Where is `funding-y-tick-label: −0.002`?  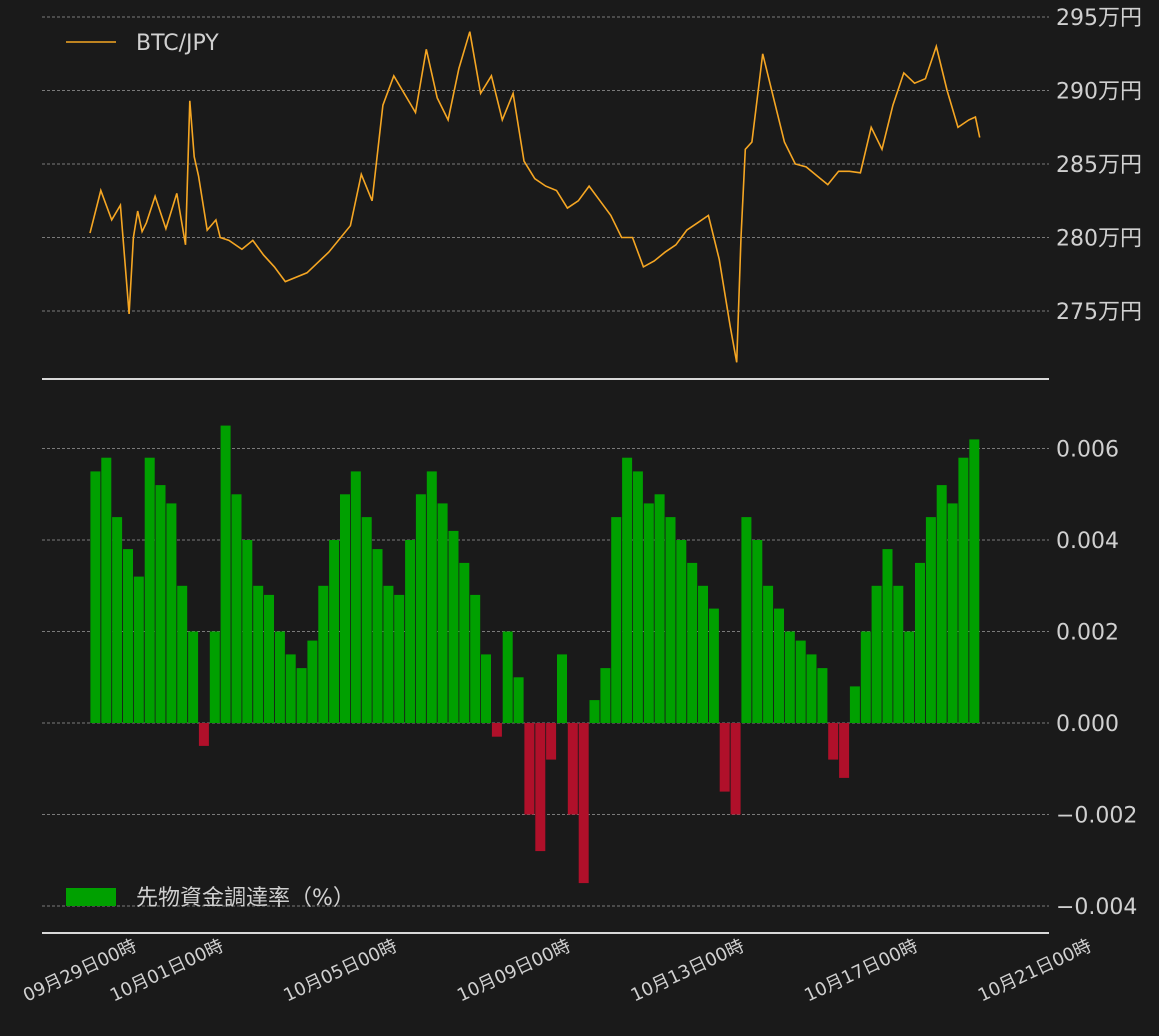 funding-y-tick-label: −0.002 is located at coordinates (1096, 816).